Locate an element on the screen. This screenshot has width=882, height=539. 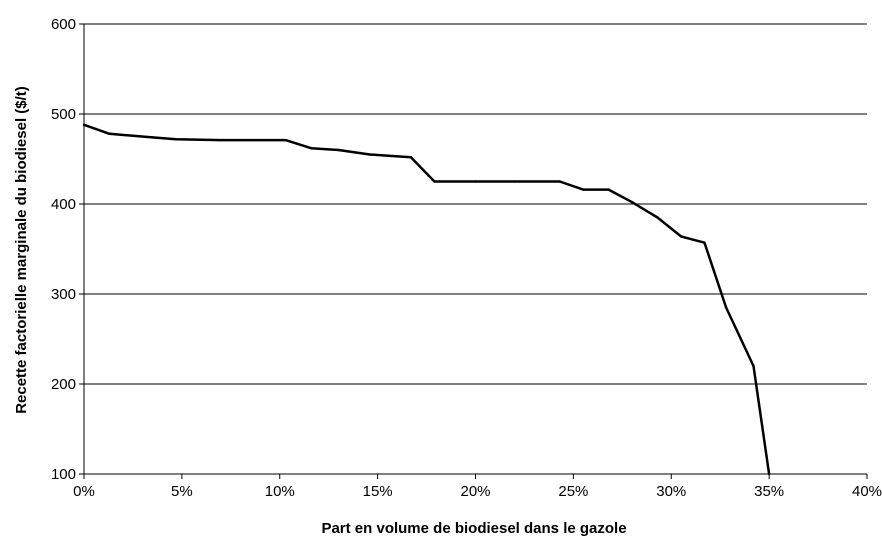
x-tick-label-3: 15% is located at coordinates (378, 491).